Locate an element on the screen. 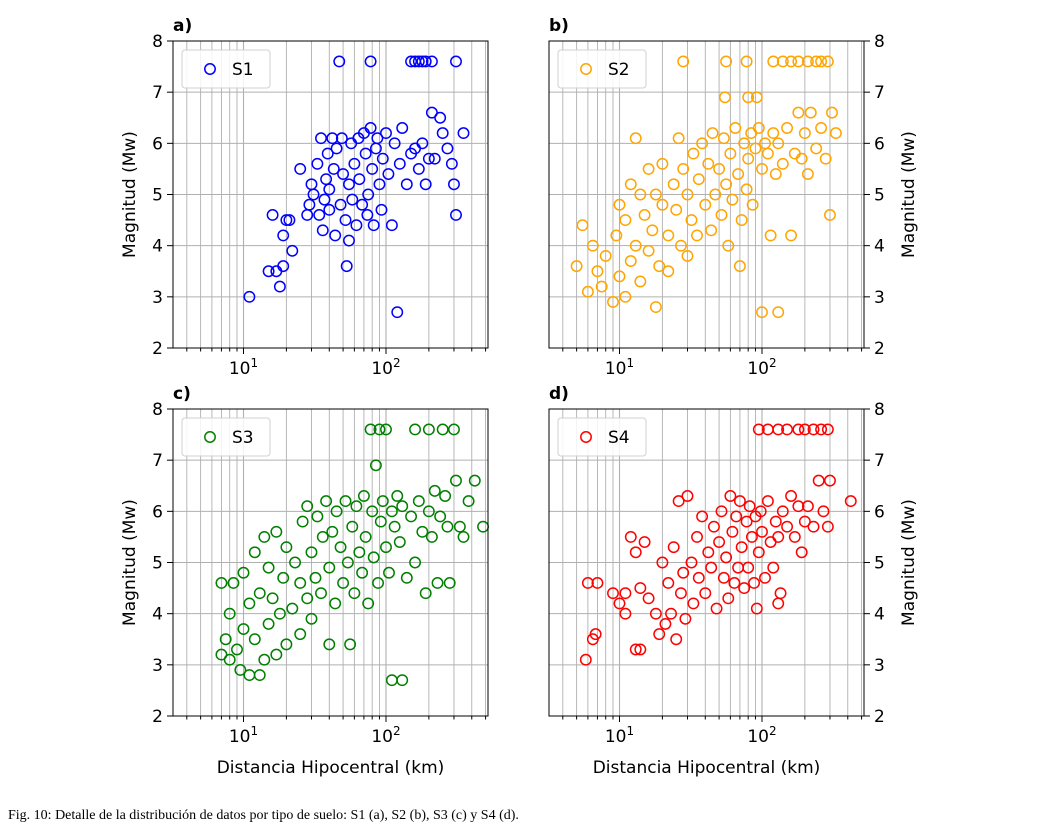 This screenshot has width=1039, height=827. y-tick-label: 5 is located at coordinates (157, 196).